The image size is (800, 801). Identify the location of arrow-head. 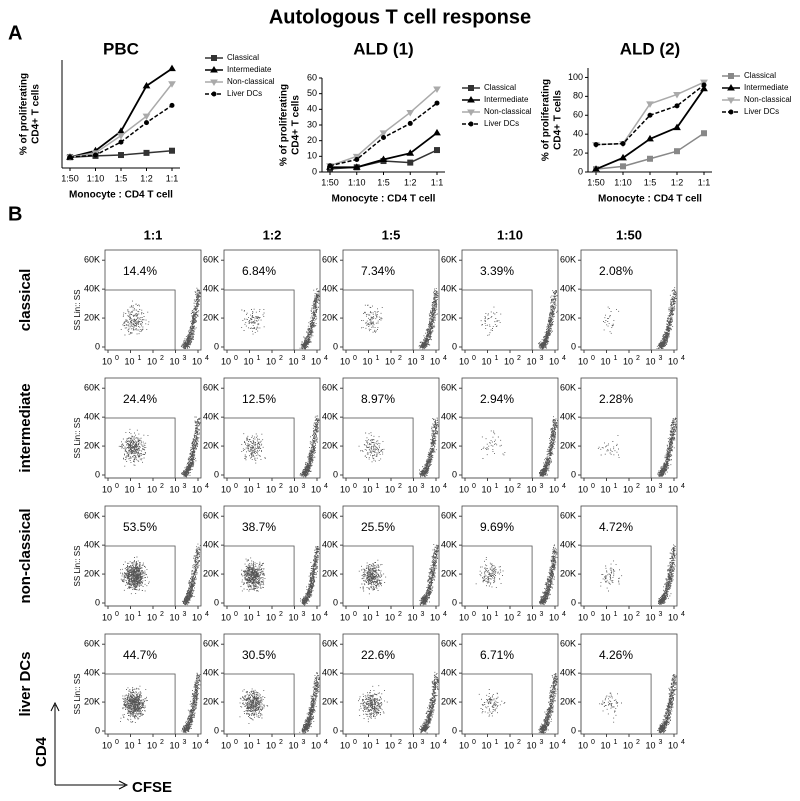
(55, 706).